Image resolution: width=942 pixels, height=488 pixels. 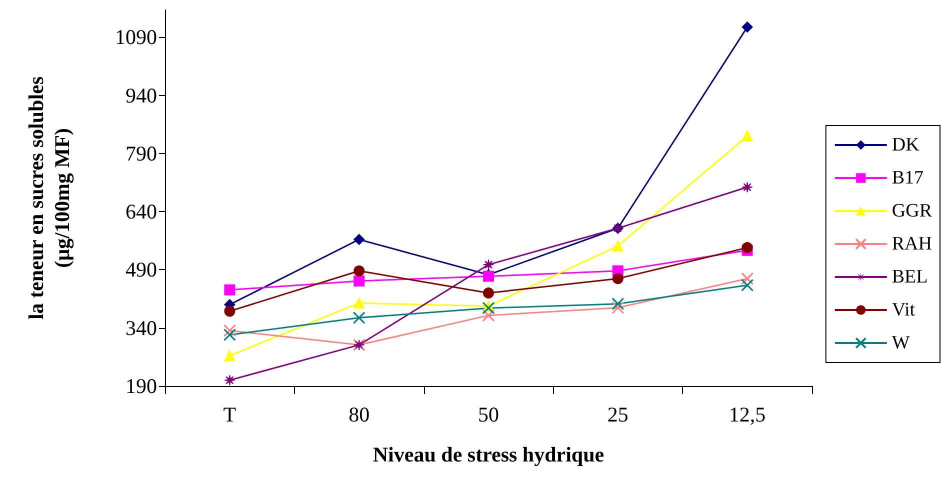 I want to click on y-tick-label: 490, so click(x=141, y=270).